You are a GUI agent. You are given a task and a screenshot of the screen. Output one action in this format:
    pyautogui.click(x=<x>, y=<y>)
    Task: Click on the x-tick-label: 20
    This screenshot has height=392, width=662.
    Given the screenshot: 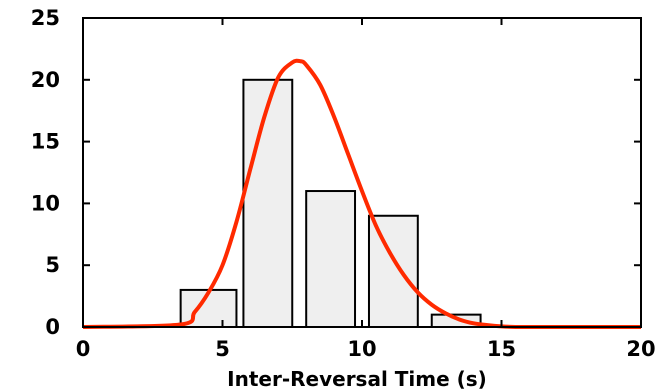 What is the action you would take?
    pyautogui.click(x=640, y=349)
    